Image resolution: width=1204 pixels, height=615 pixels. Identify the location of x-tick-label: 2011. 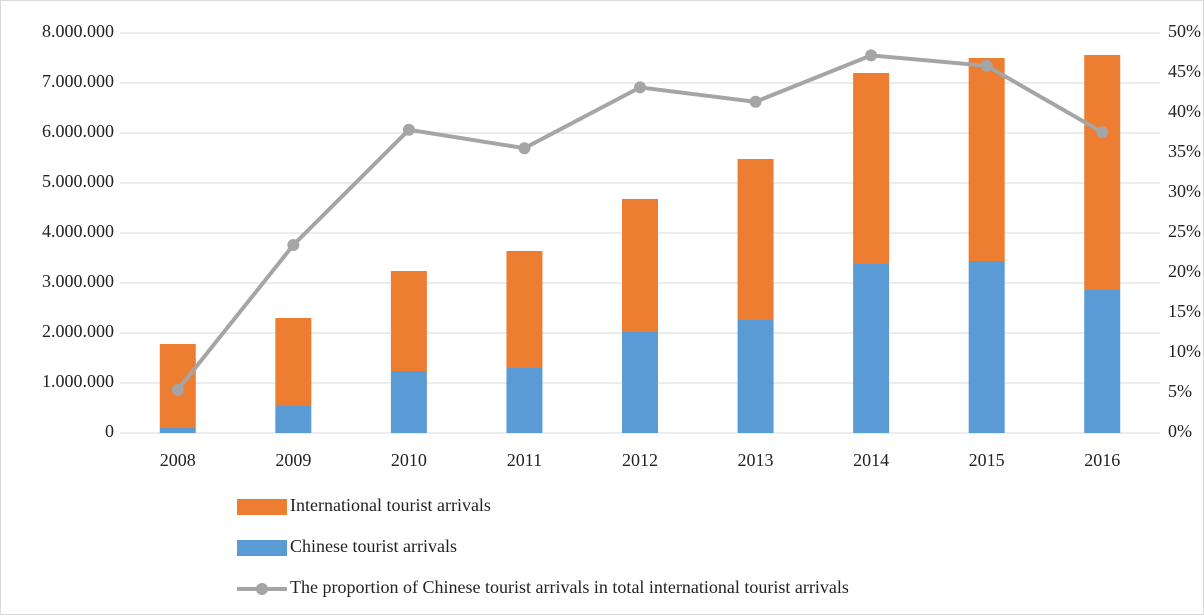
(524, 460).